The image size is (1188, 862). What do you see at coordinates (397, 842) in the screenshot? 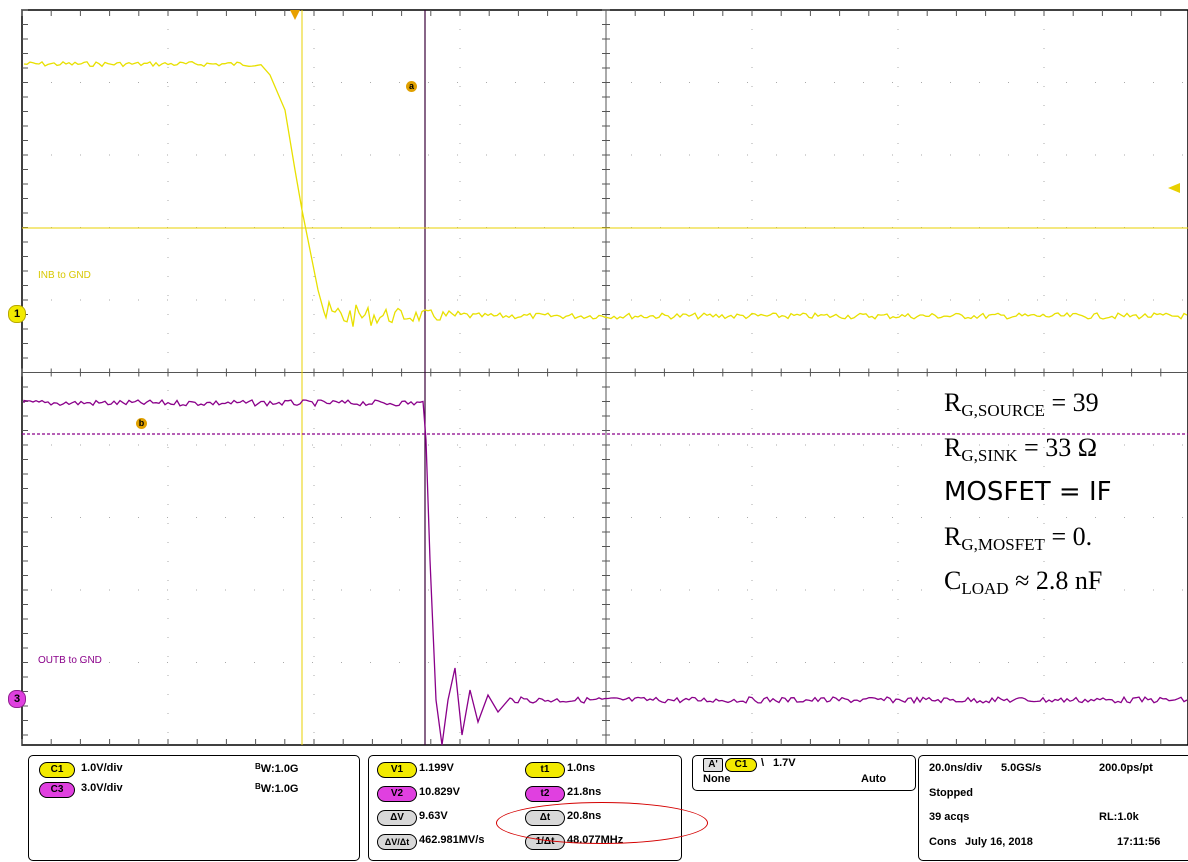
I see `dvdt-badge: ΔV/Δt` at bounding box center [397, 842].